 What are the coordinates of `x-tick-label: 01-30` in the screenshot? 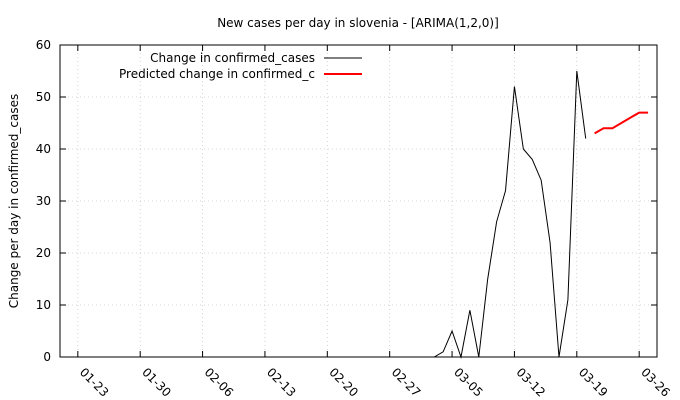 It's located at (156, 382).